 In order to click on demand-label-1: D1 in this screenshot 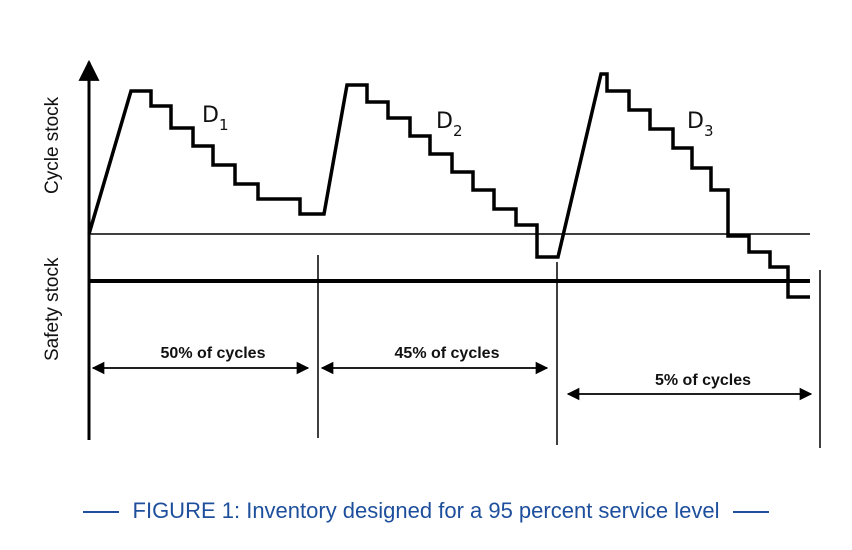, I will do `click(215, 118)`.